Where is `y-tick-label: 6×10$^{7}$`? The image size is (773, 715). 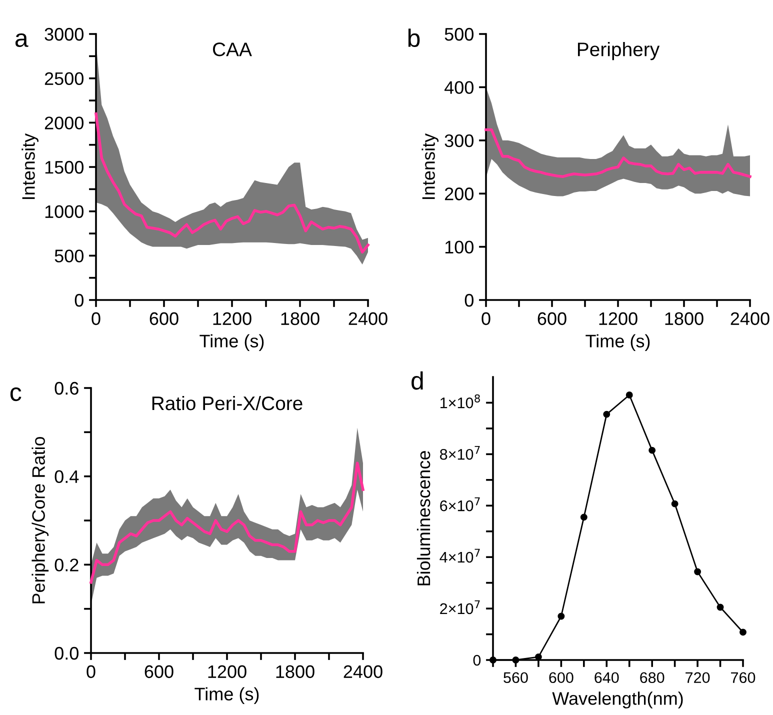 y-tick-label: 6×10$^{7}$ is located at coordinates (460, 504).